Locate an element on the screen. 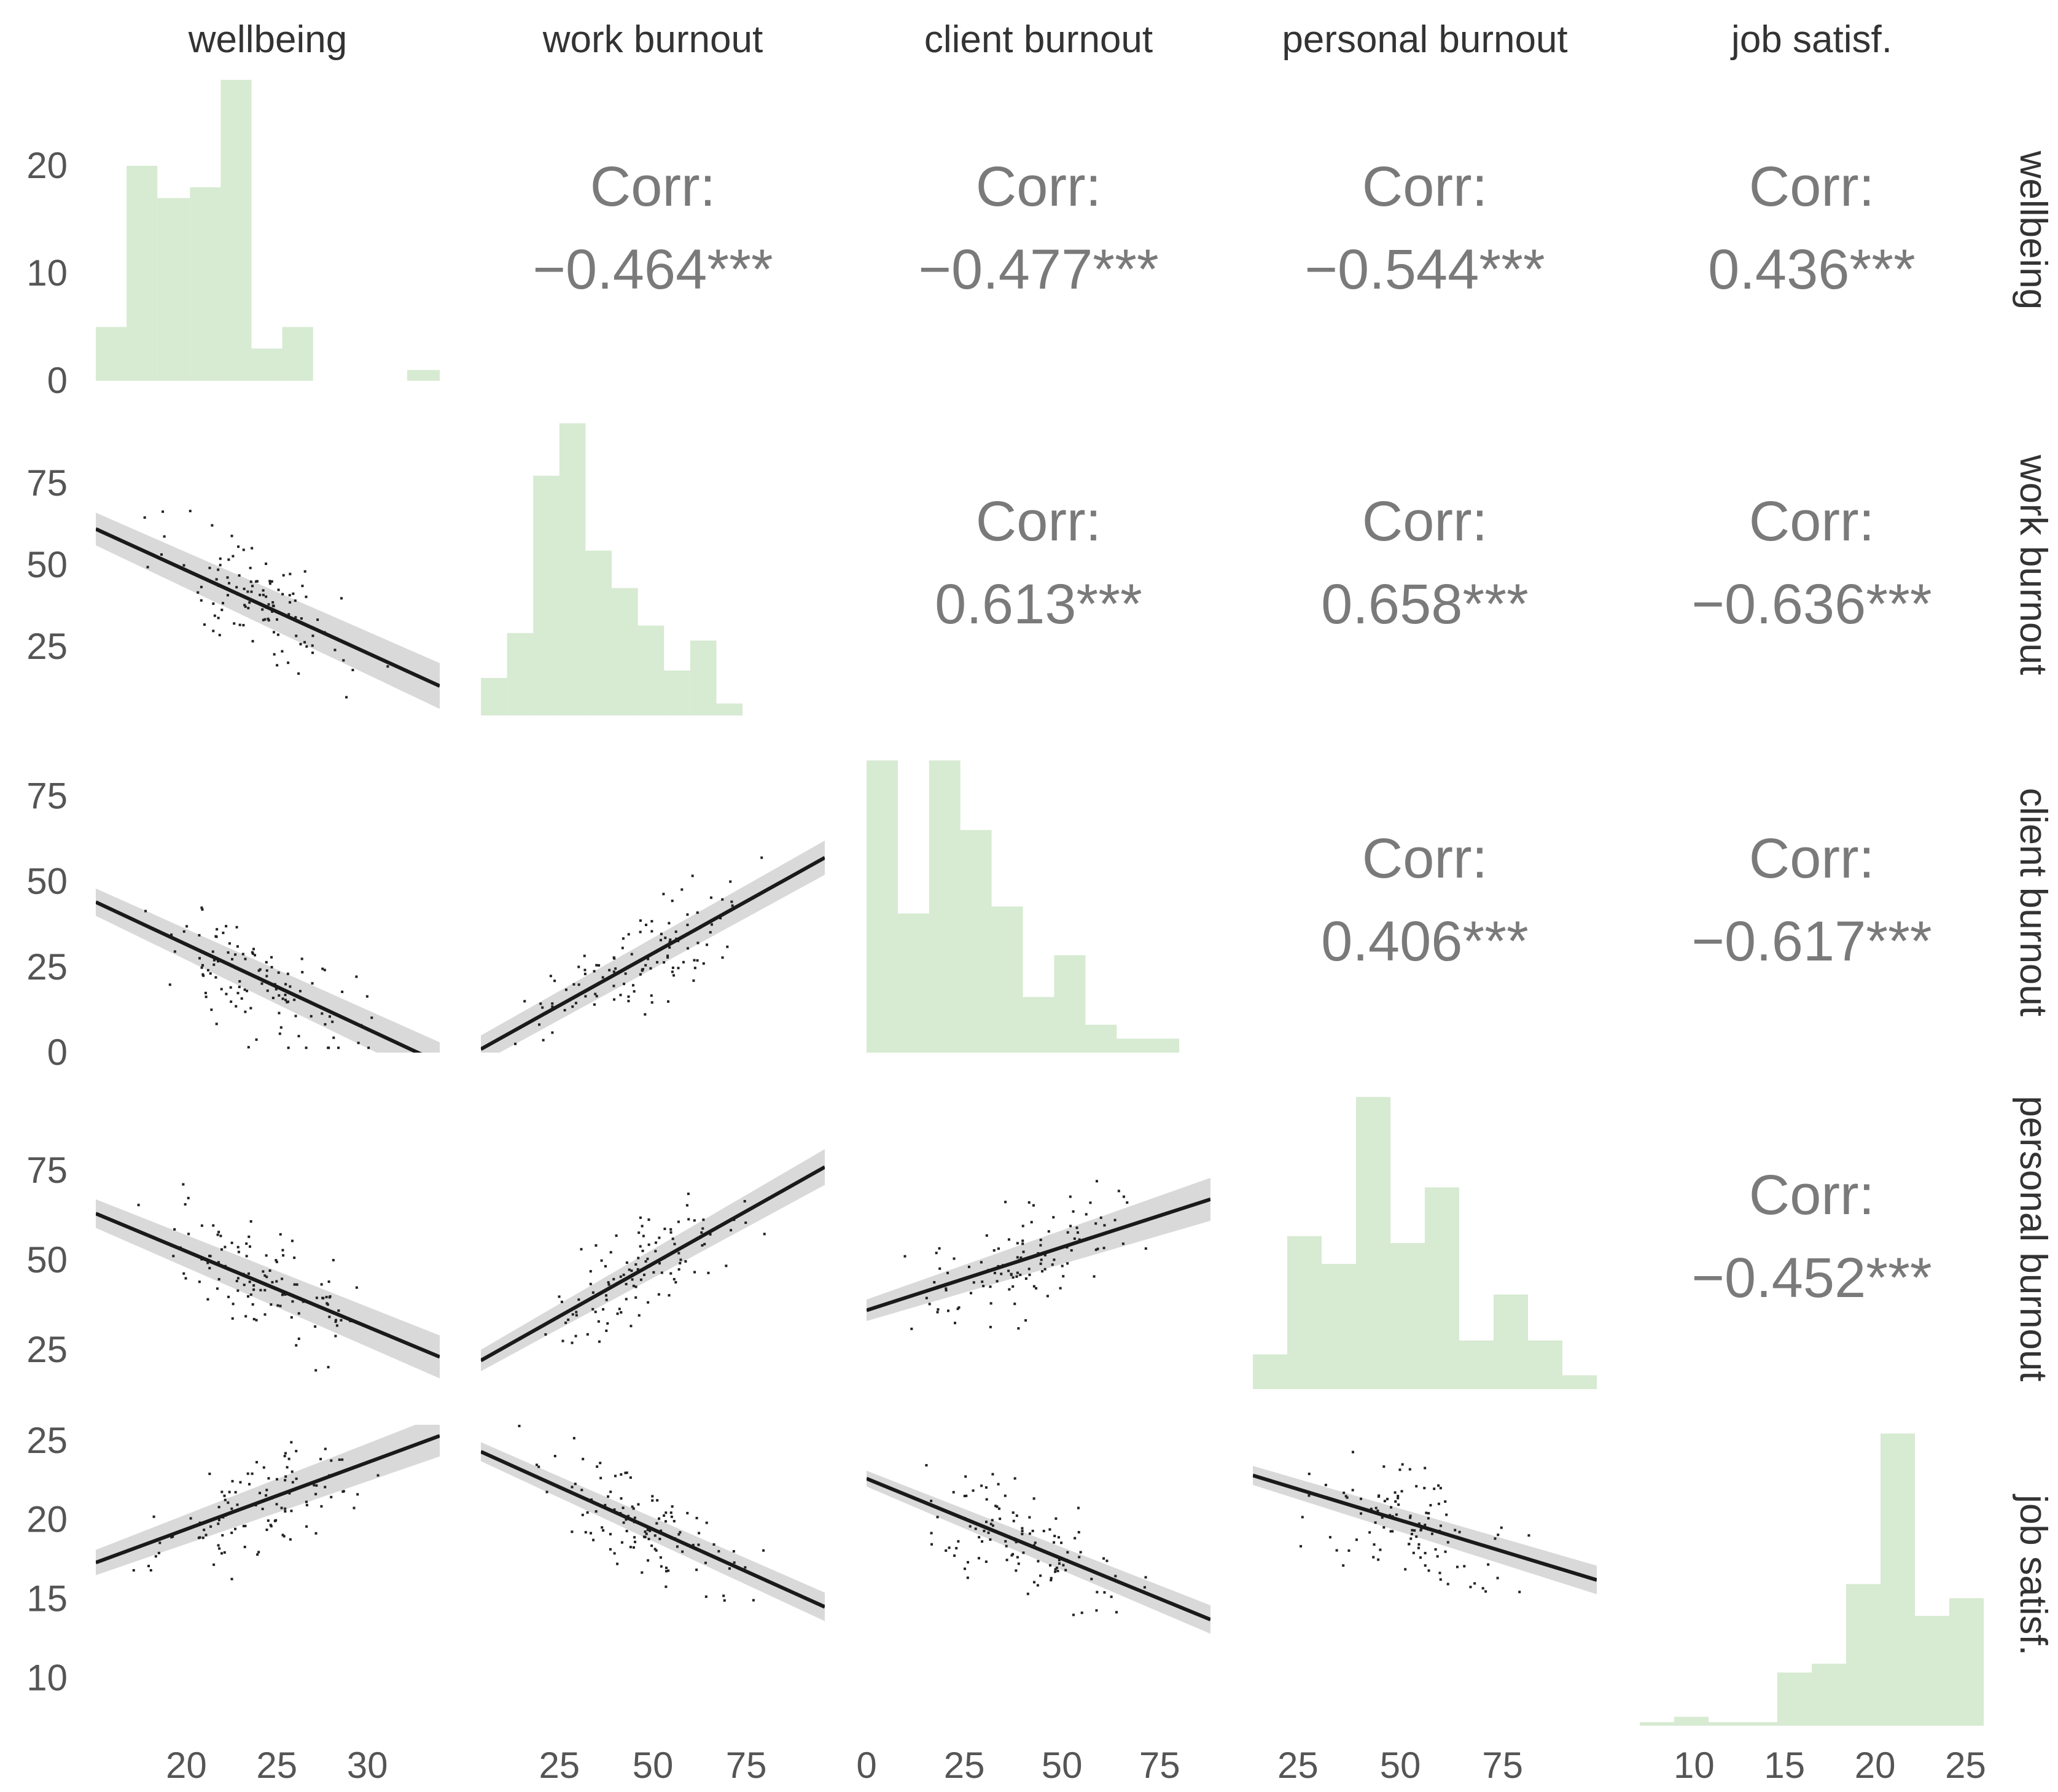  regression-line is located at coordinates (1038, 1254).